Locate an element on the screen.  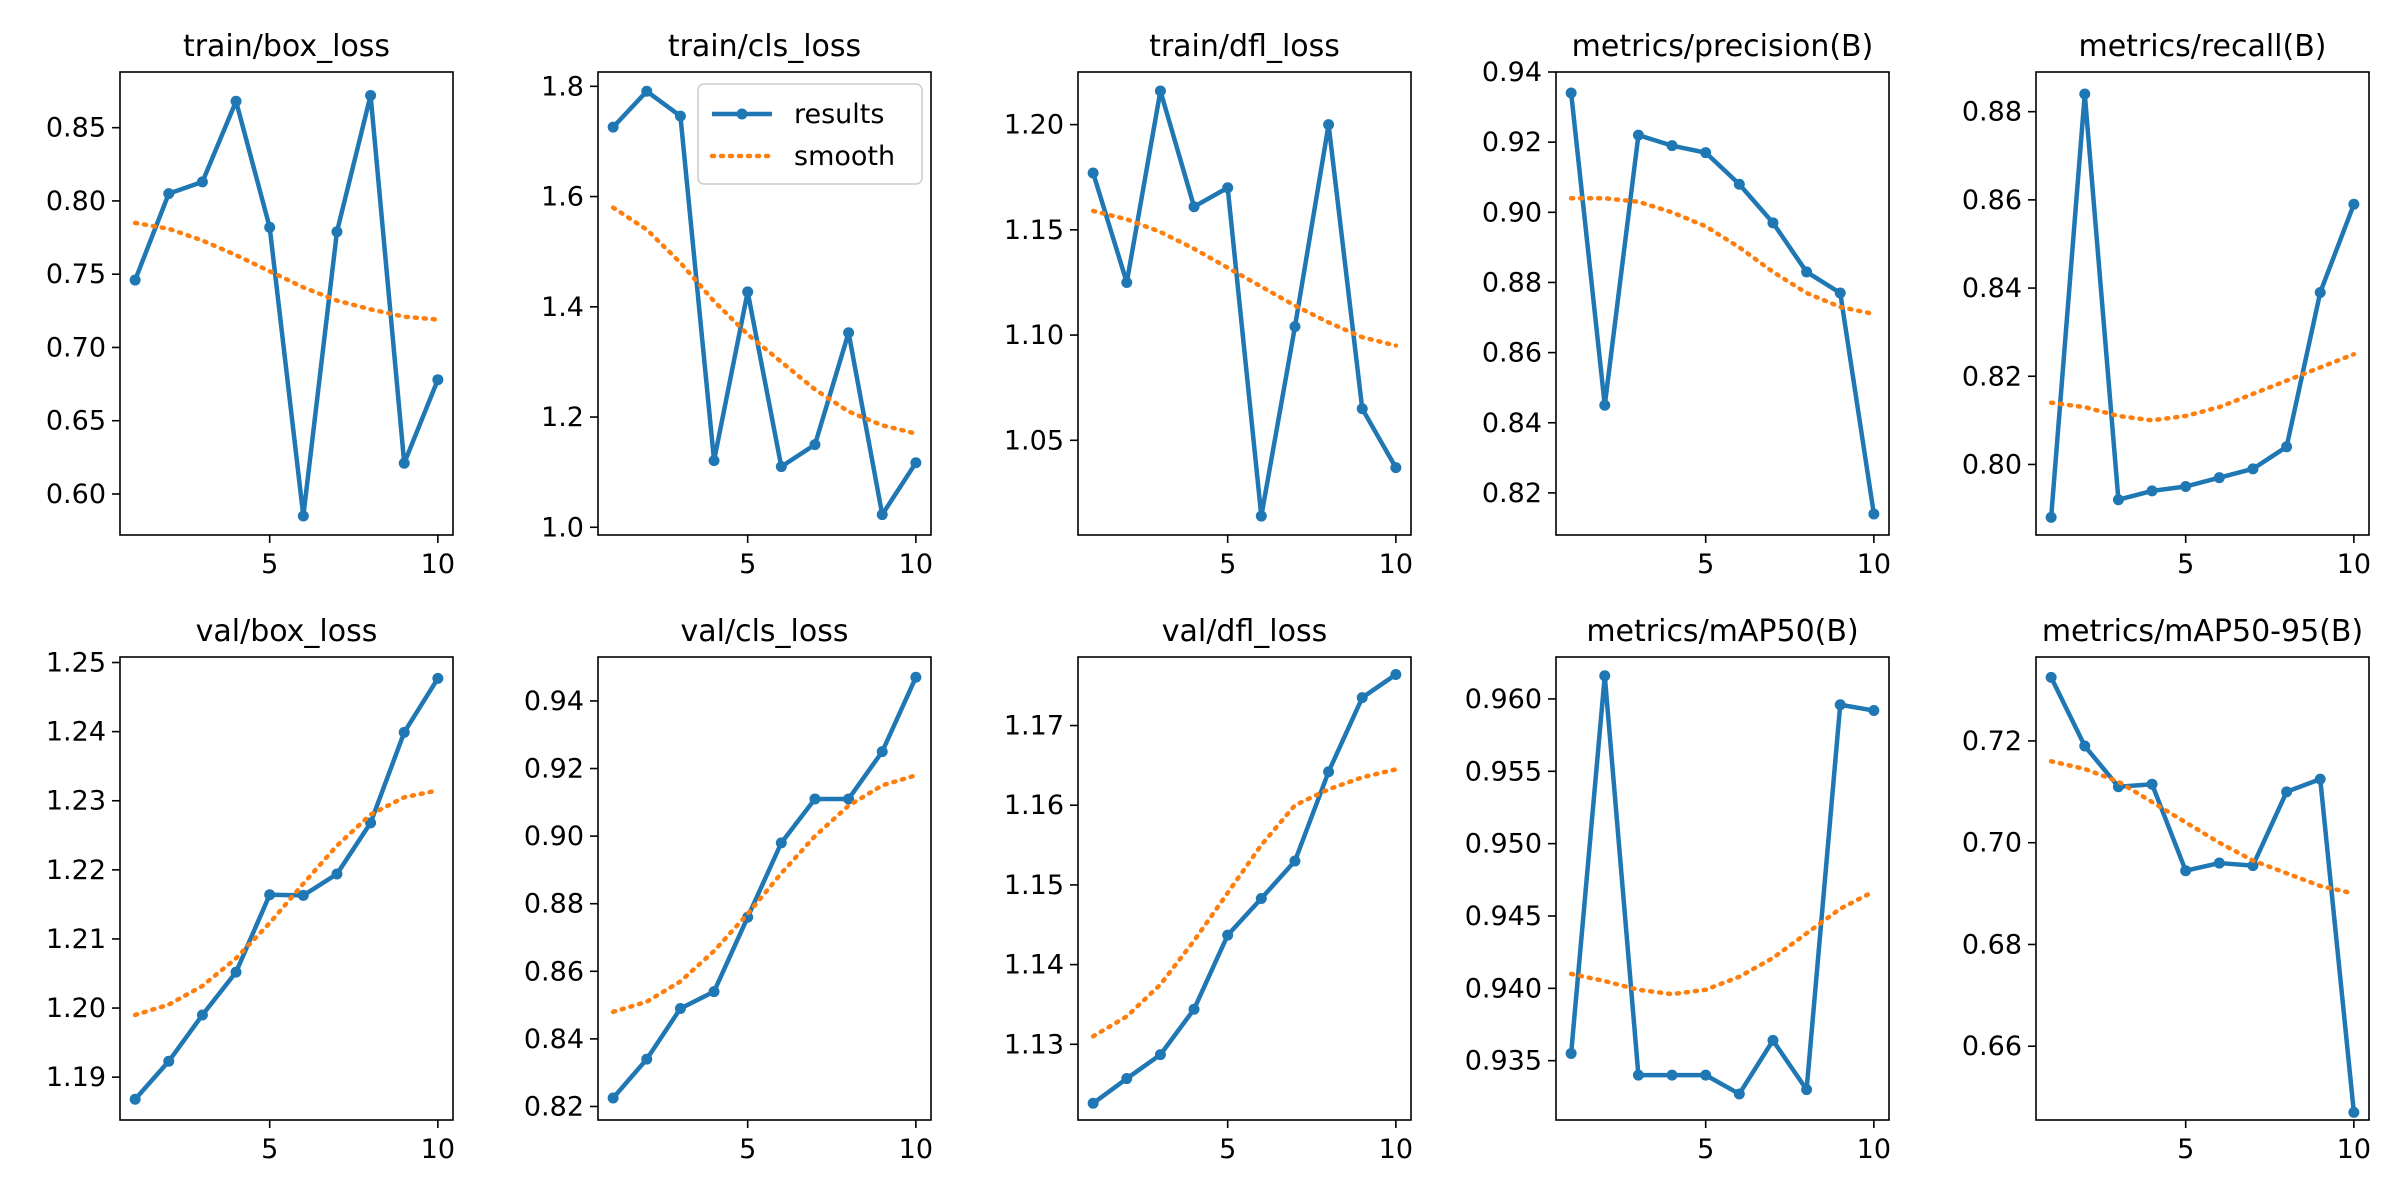
y-tick-label: 0.950 is located at coordinates (1503, 844).